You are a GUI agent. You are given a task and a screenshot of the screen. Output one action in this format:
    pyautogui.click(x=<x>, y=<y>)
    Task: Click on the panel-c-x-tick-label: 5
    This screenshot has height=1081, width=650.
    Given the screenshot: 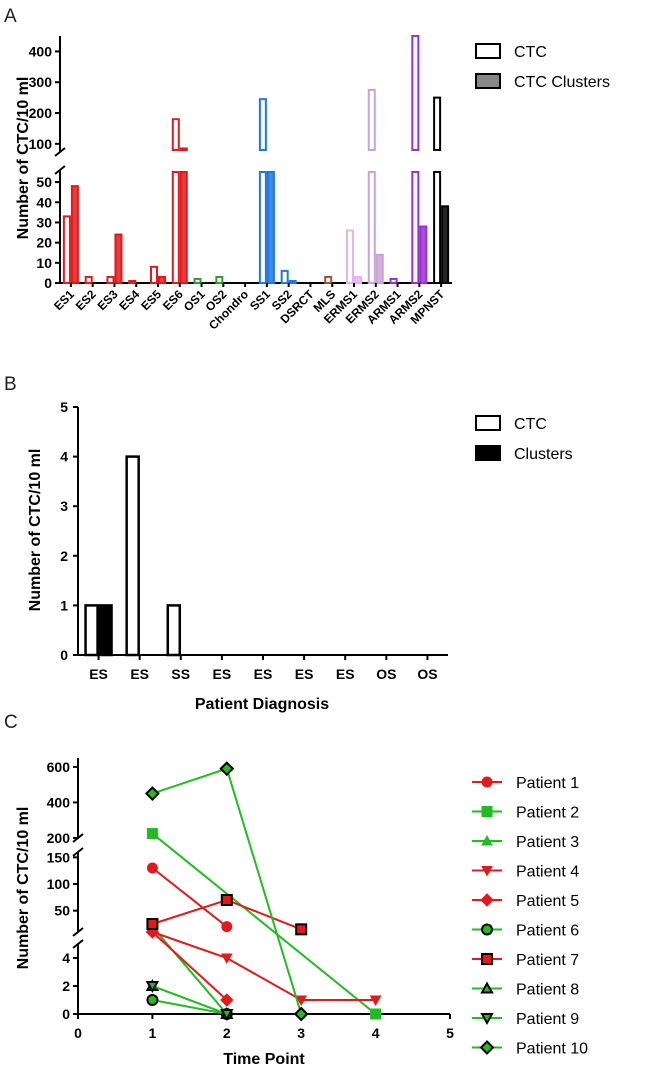 What is the action you would take?
    pyautogui.click(x=450, y=1033)
    